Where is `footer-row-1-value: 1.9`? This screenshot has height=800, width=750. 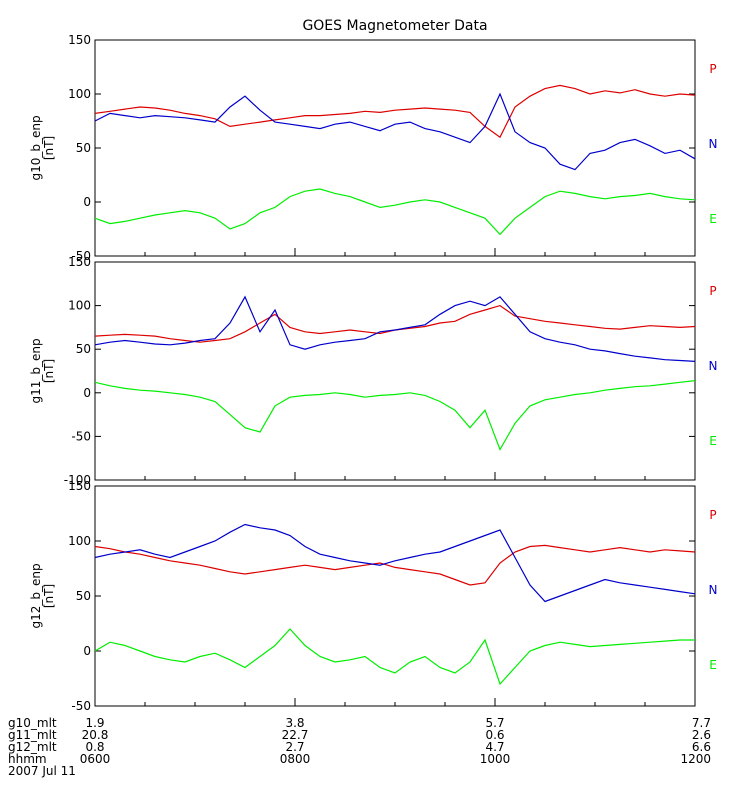 footer-row-1-value: 1.9 is located at coordinates (94, 723).